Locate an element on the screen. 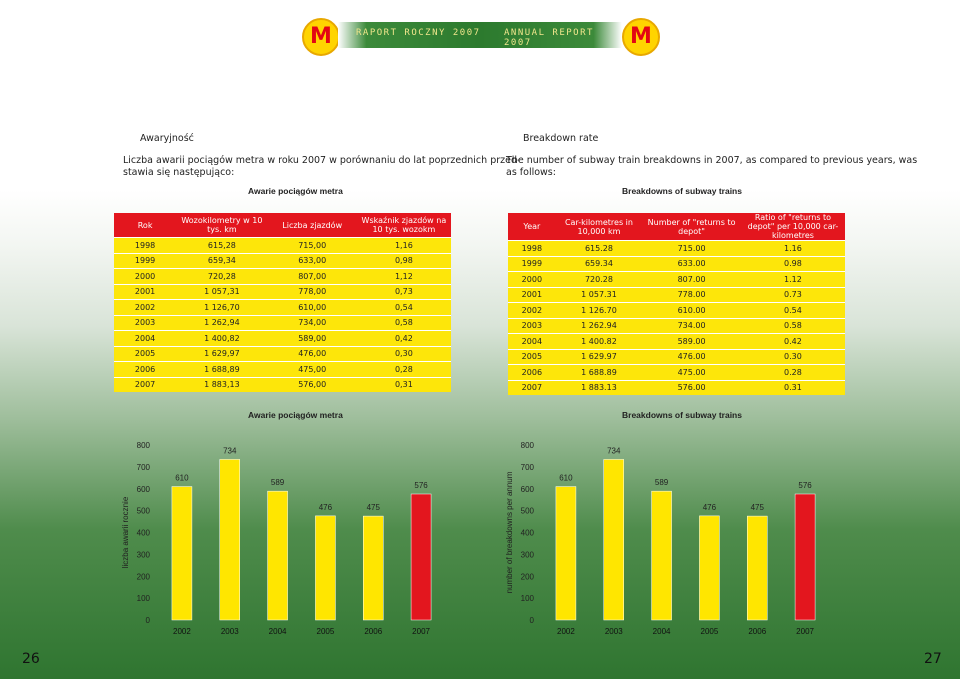 This screenshot has height=679, width=960. table-cell: 476.00 is located at coordinates (691, 356).